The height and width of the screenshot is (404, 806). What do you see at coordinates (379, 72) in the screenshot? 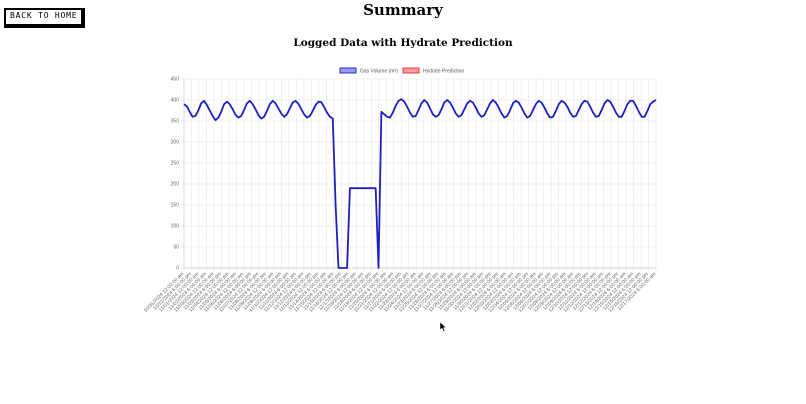
I see `legend-label: Gas Volume (m³)` at bounding box center [379, 72].